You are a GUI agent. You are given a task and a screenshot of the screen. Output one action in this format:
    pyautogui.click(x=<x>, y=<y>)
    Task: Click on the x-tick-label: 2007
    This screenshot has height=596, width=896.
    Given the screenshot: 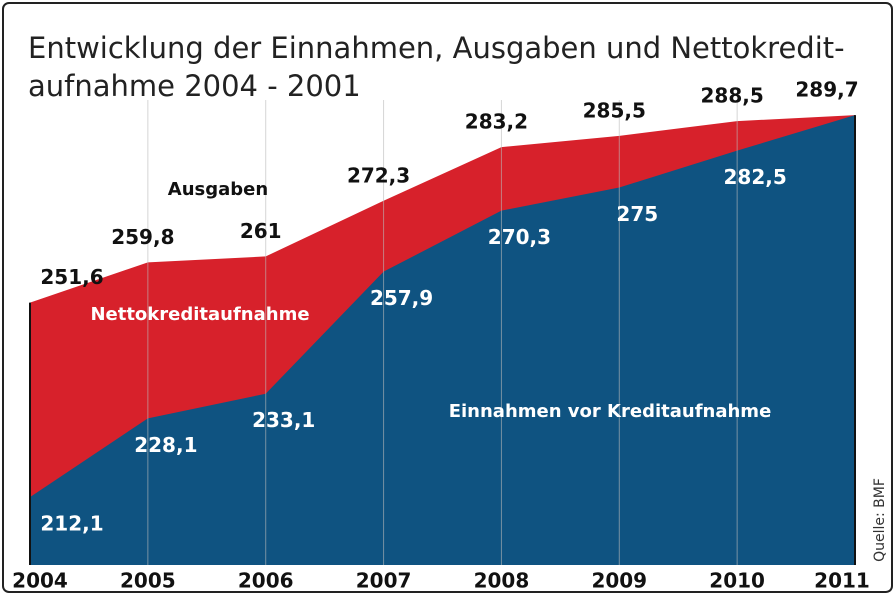 What is the action you would take?
    pyautogui.click(x=384, y=581)
    